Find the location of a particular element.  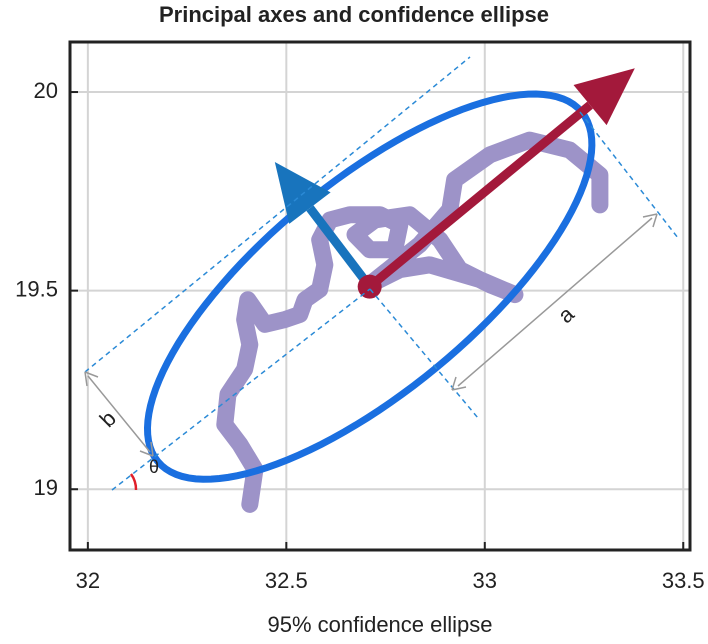

x-tick-label: 32 is located at coordinates (88, 580).